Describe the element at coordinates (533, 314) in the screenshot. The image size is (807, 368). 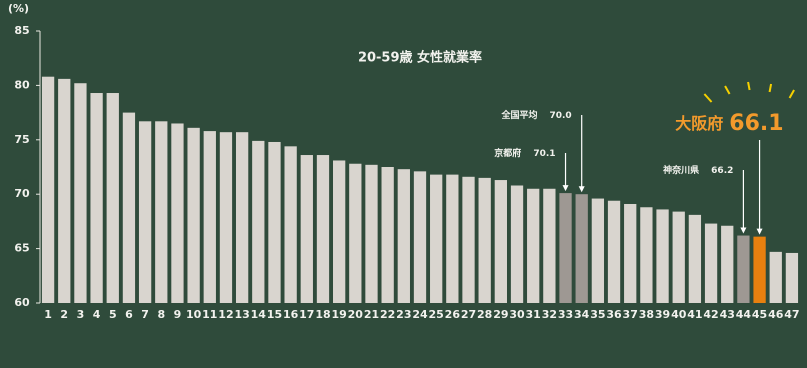
I see `x-tick-label: 31` at that location.